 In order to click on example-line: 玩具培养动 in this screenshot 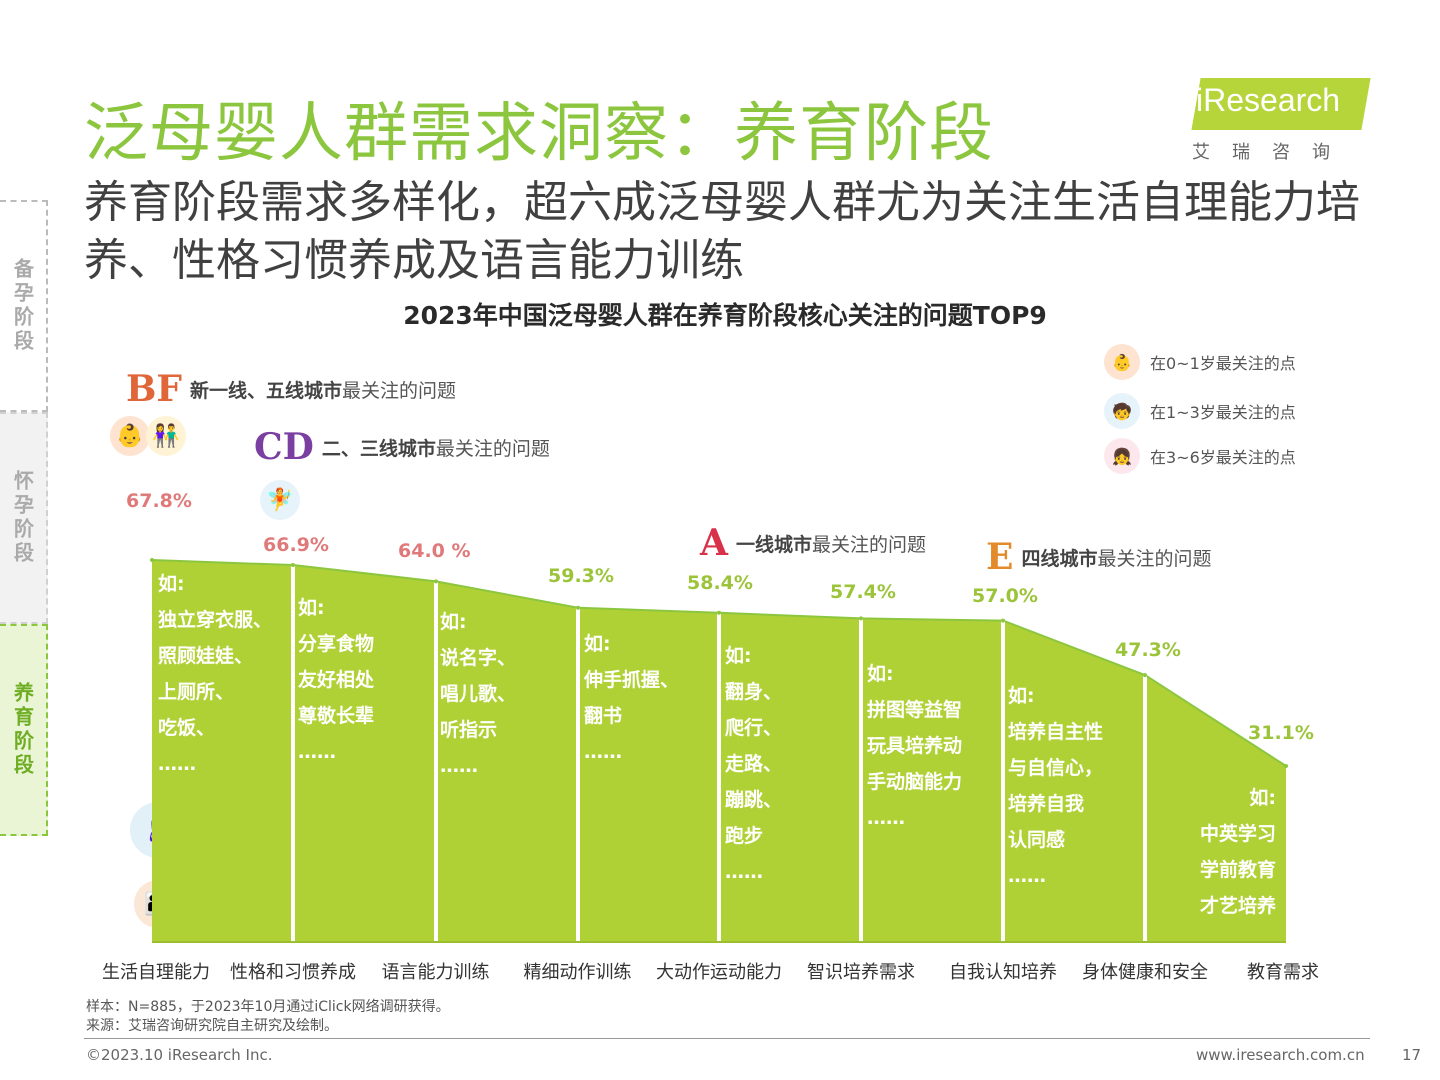, I will do `click(915, 746)`.